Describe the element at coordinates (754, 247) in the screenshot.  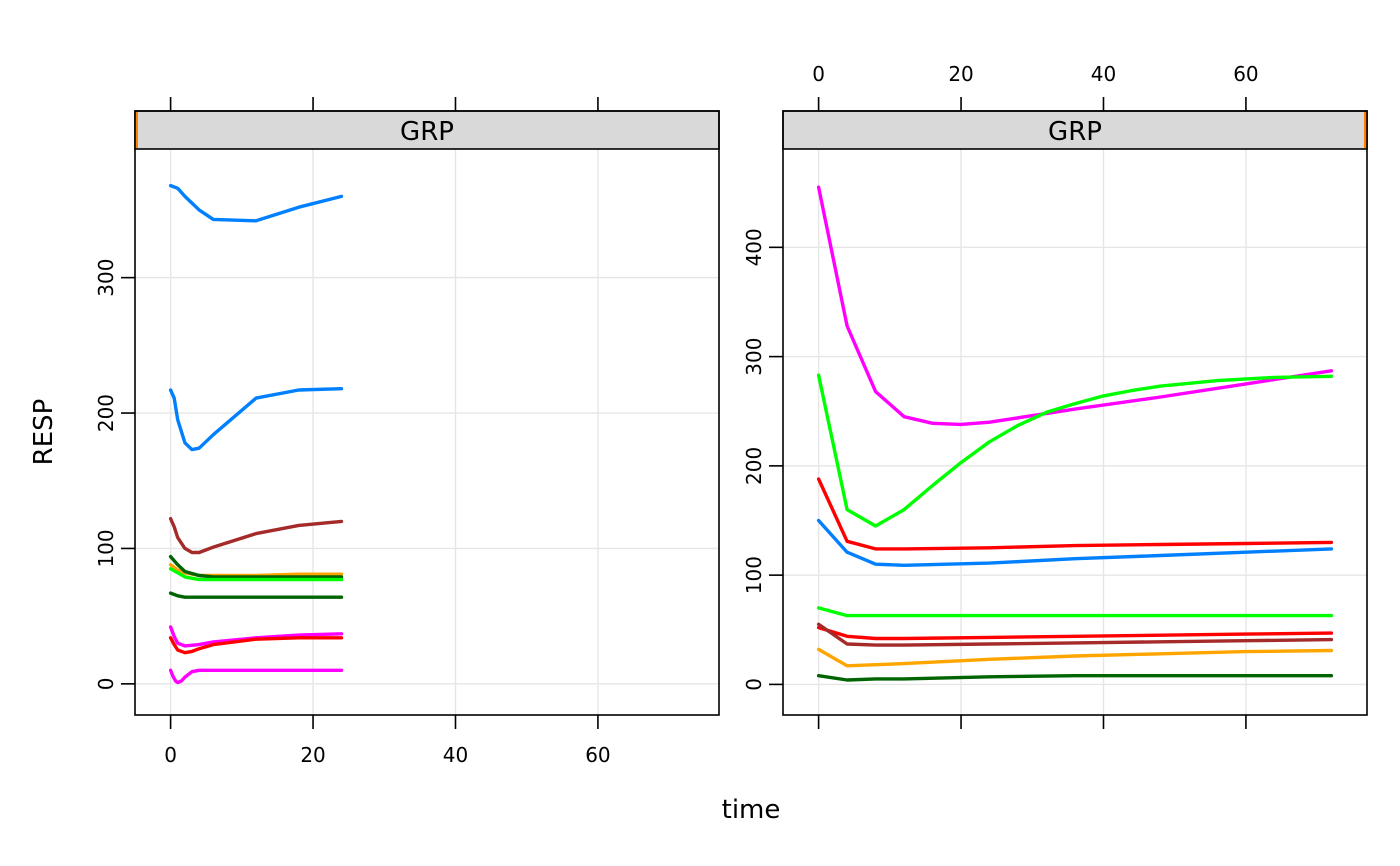
I see `y-tick-label: 400` at that location.